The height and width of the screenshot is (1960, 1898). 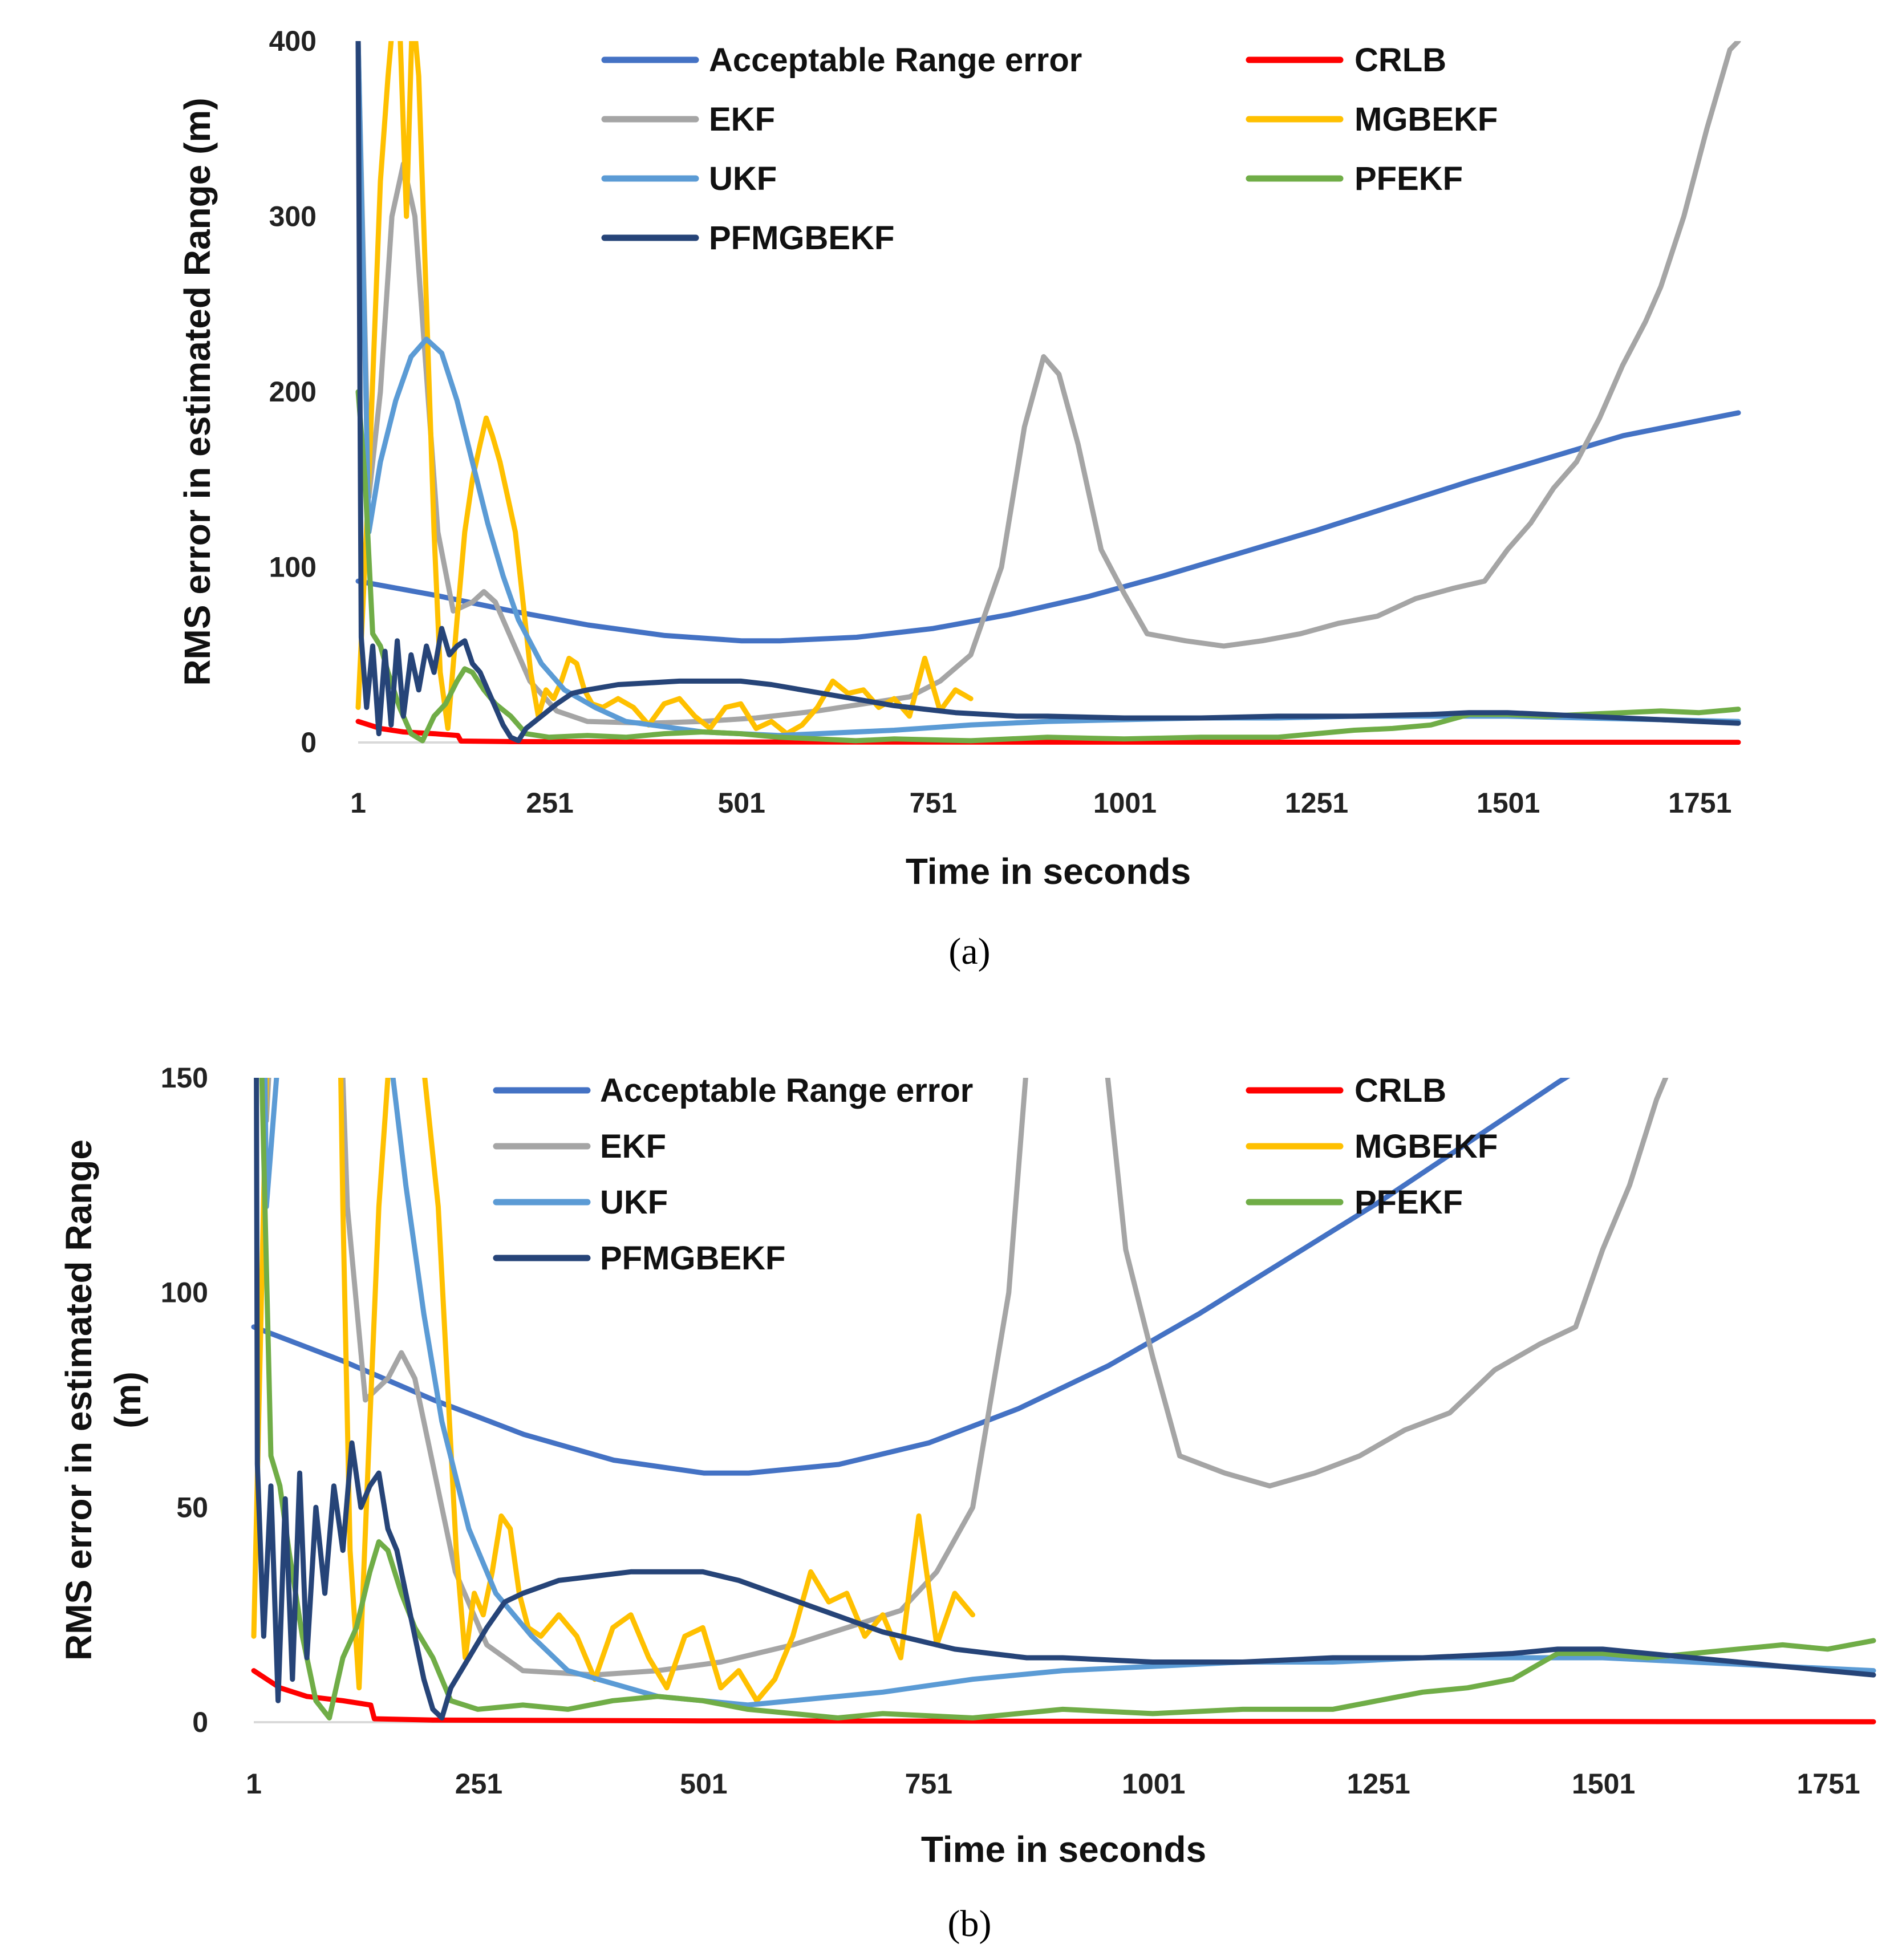 I want to click on y-tick-label: 400, so click(x=293, y=41).